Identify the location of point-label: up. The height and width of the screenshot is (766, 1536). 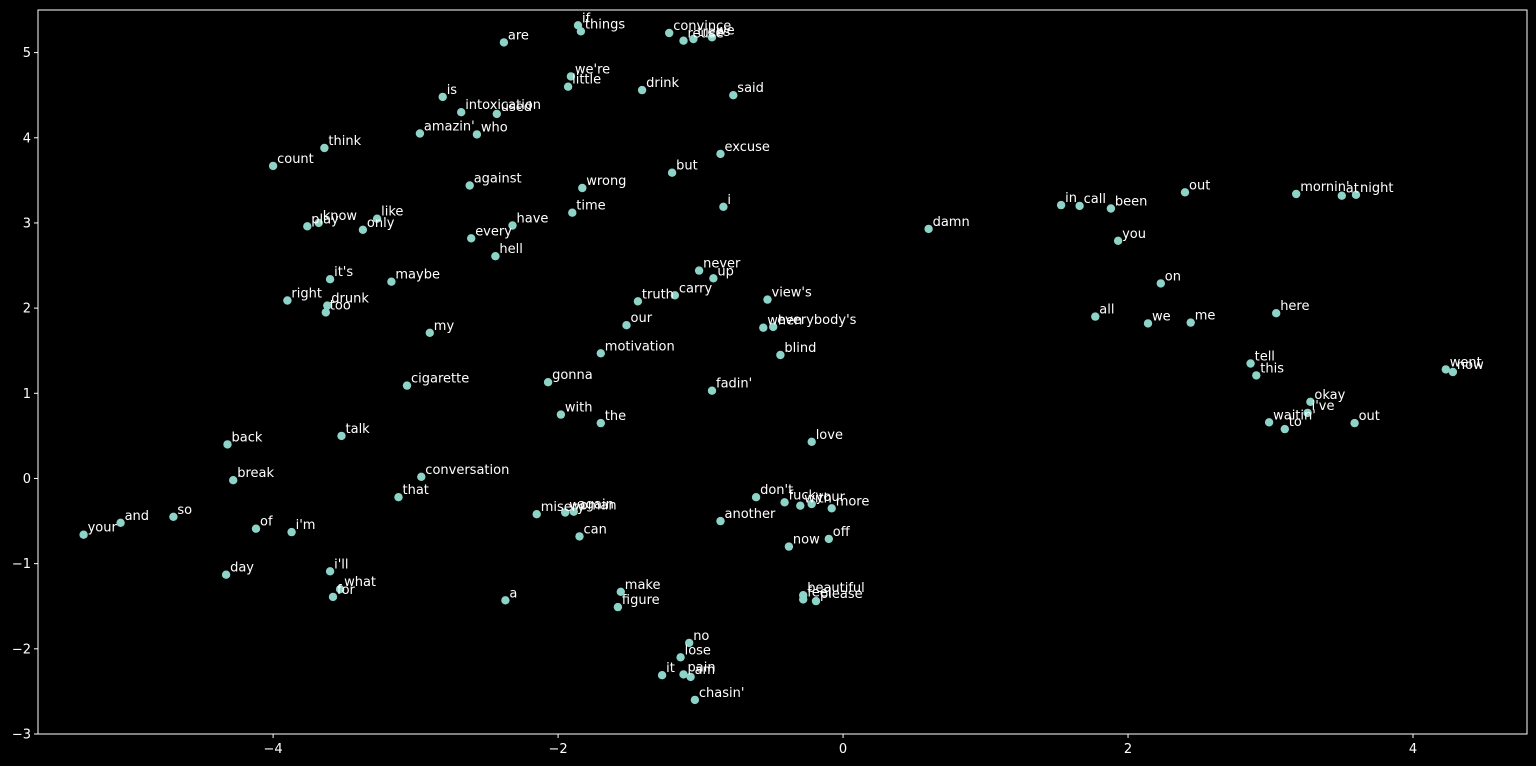
(725, 271).